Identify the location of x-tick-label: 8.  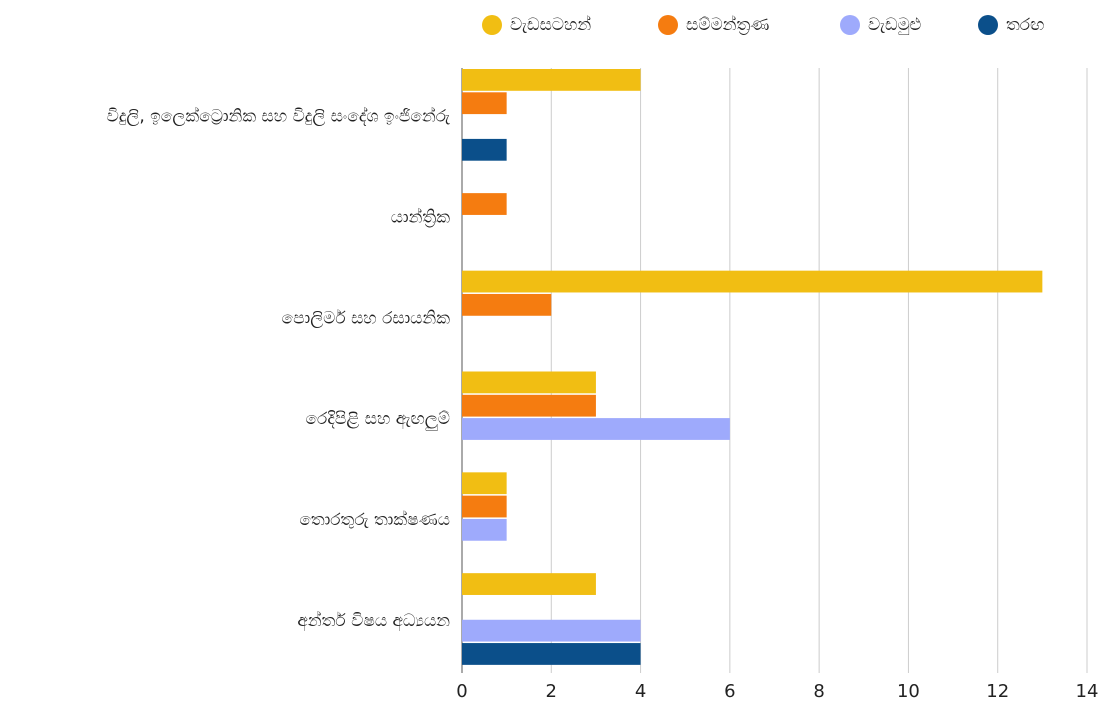
(818, 691).